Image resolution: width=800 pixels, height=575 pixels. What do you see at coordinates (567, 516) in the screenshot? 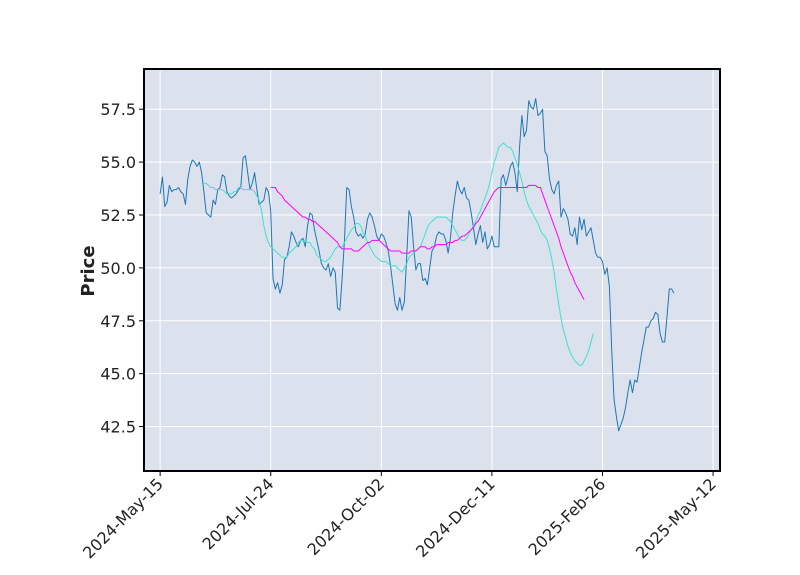
I see `x-tick-label: 2025-Feb-26` at bounding box center [567, 516].